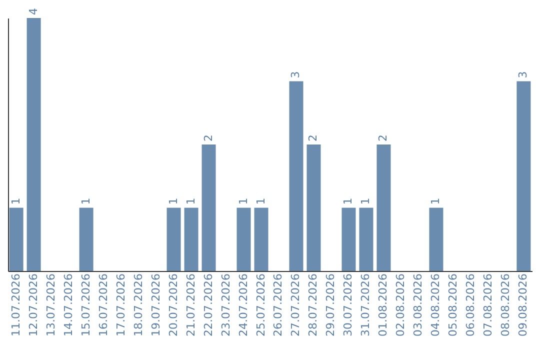 The image size is (540, 340). Describe the element at coordinates (225, 305) in the screenshot. I see `x-tick-label: 23.07.2026` at that location.